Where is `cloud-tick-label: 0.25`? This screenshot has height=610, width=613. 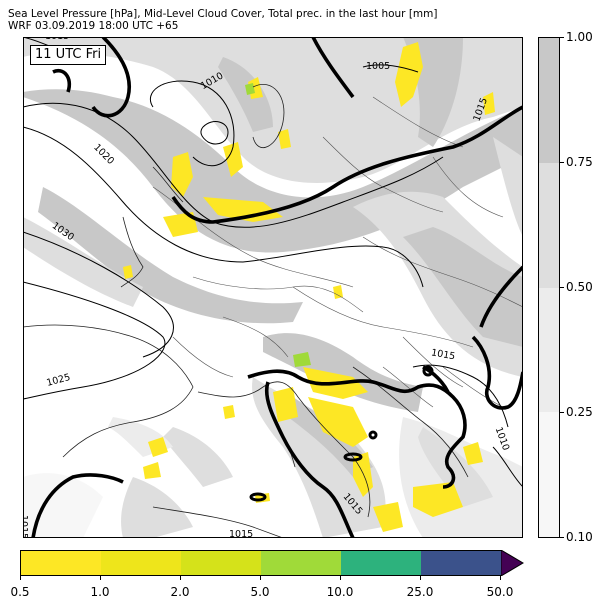
cloud-tick-label: 0.25 is located at coordinates (579, 412).